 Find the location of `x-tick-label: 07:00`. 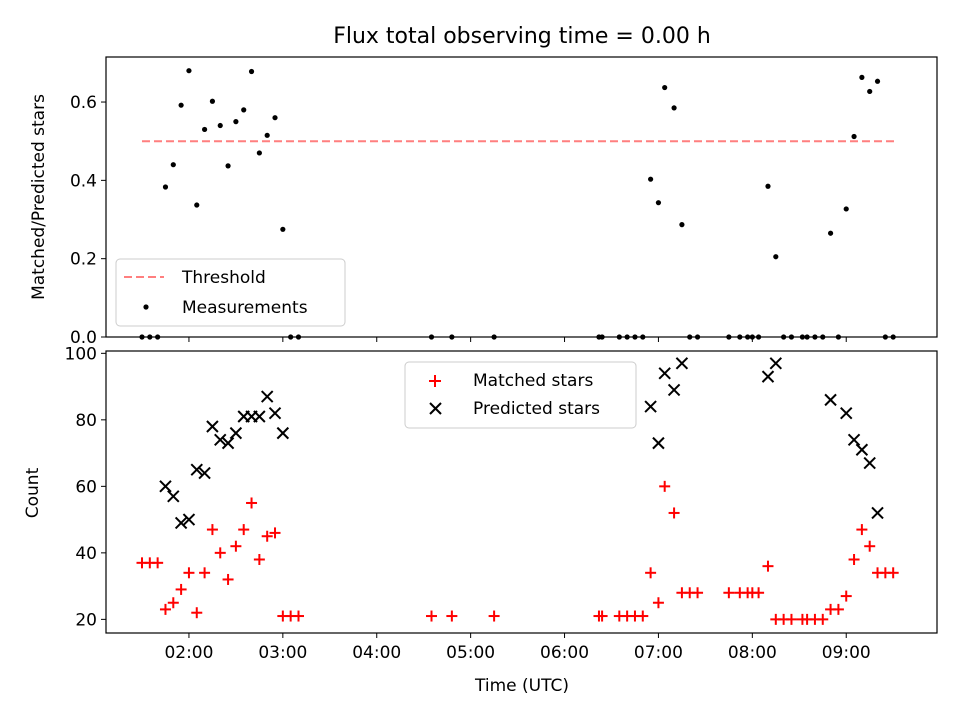

x-tick-label: 07:00 is located at coordinates (658, 653).